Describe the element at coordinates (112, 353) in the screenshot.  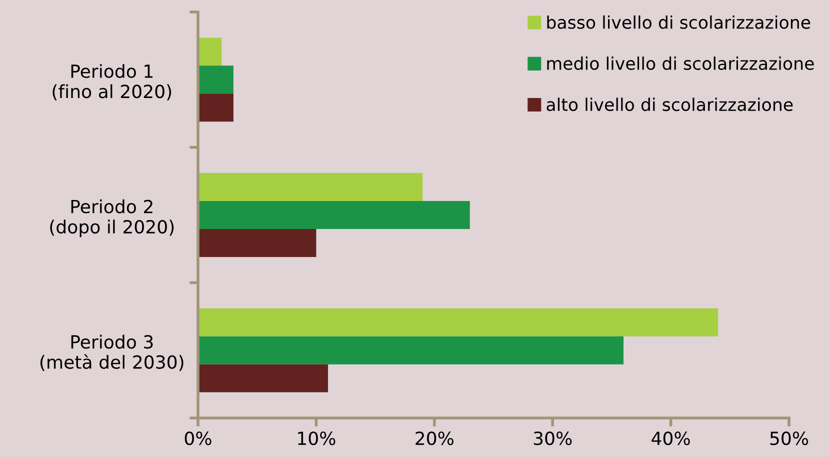
I see `y-tick-label: Periodo 3 (metà del 2030)` at that location.